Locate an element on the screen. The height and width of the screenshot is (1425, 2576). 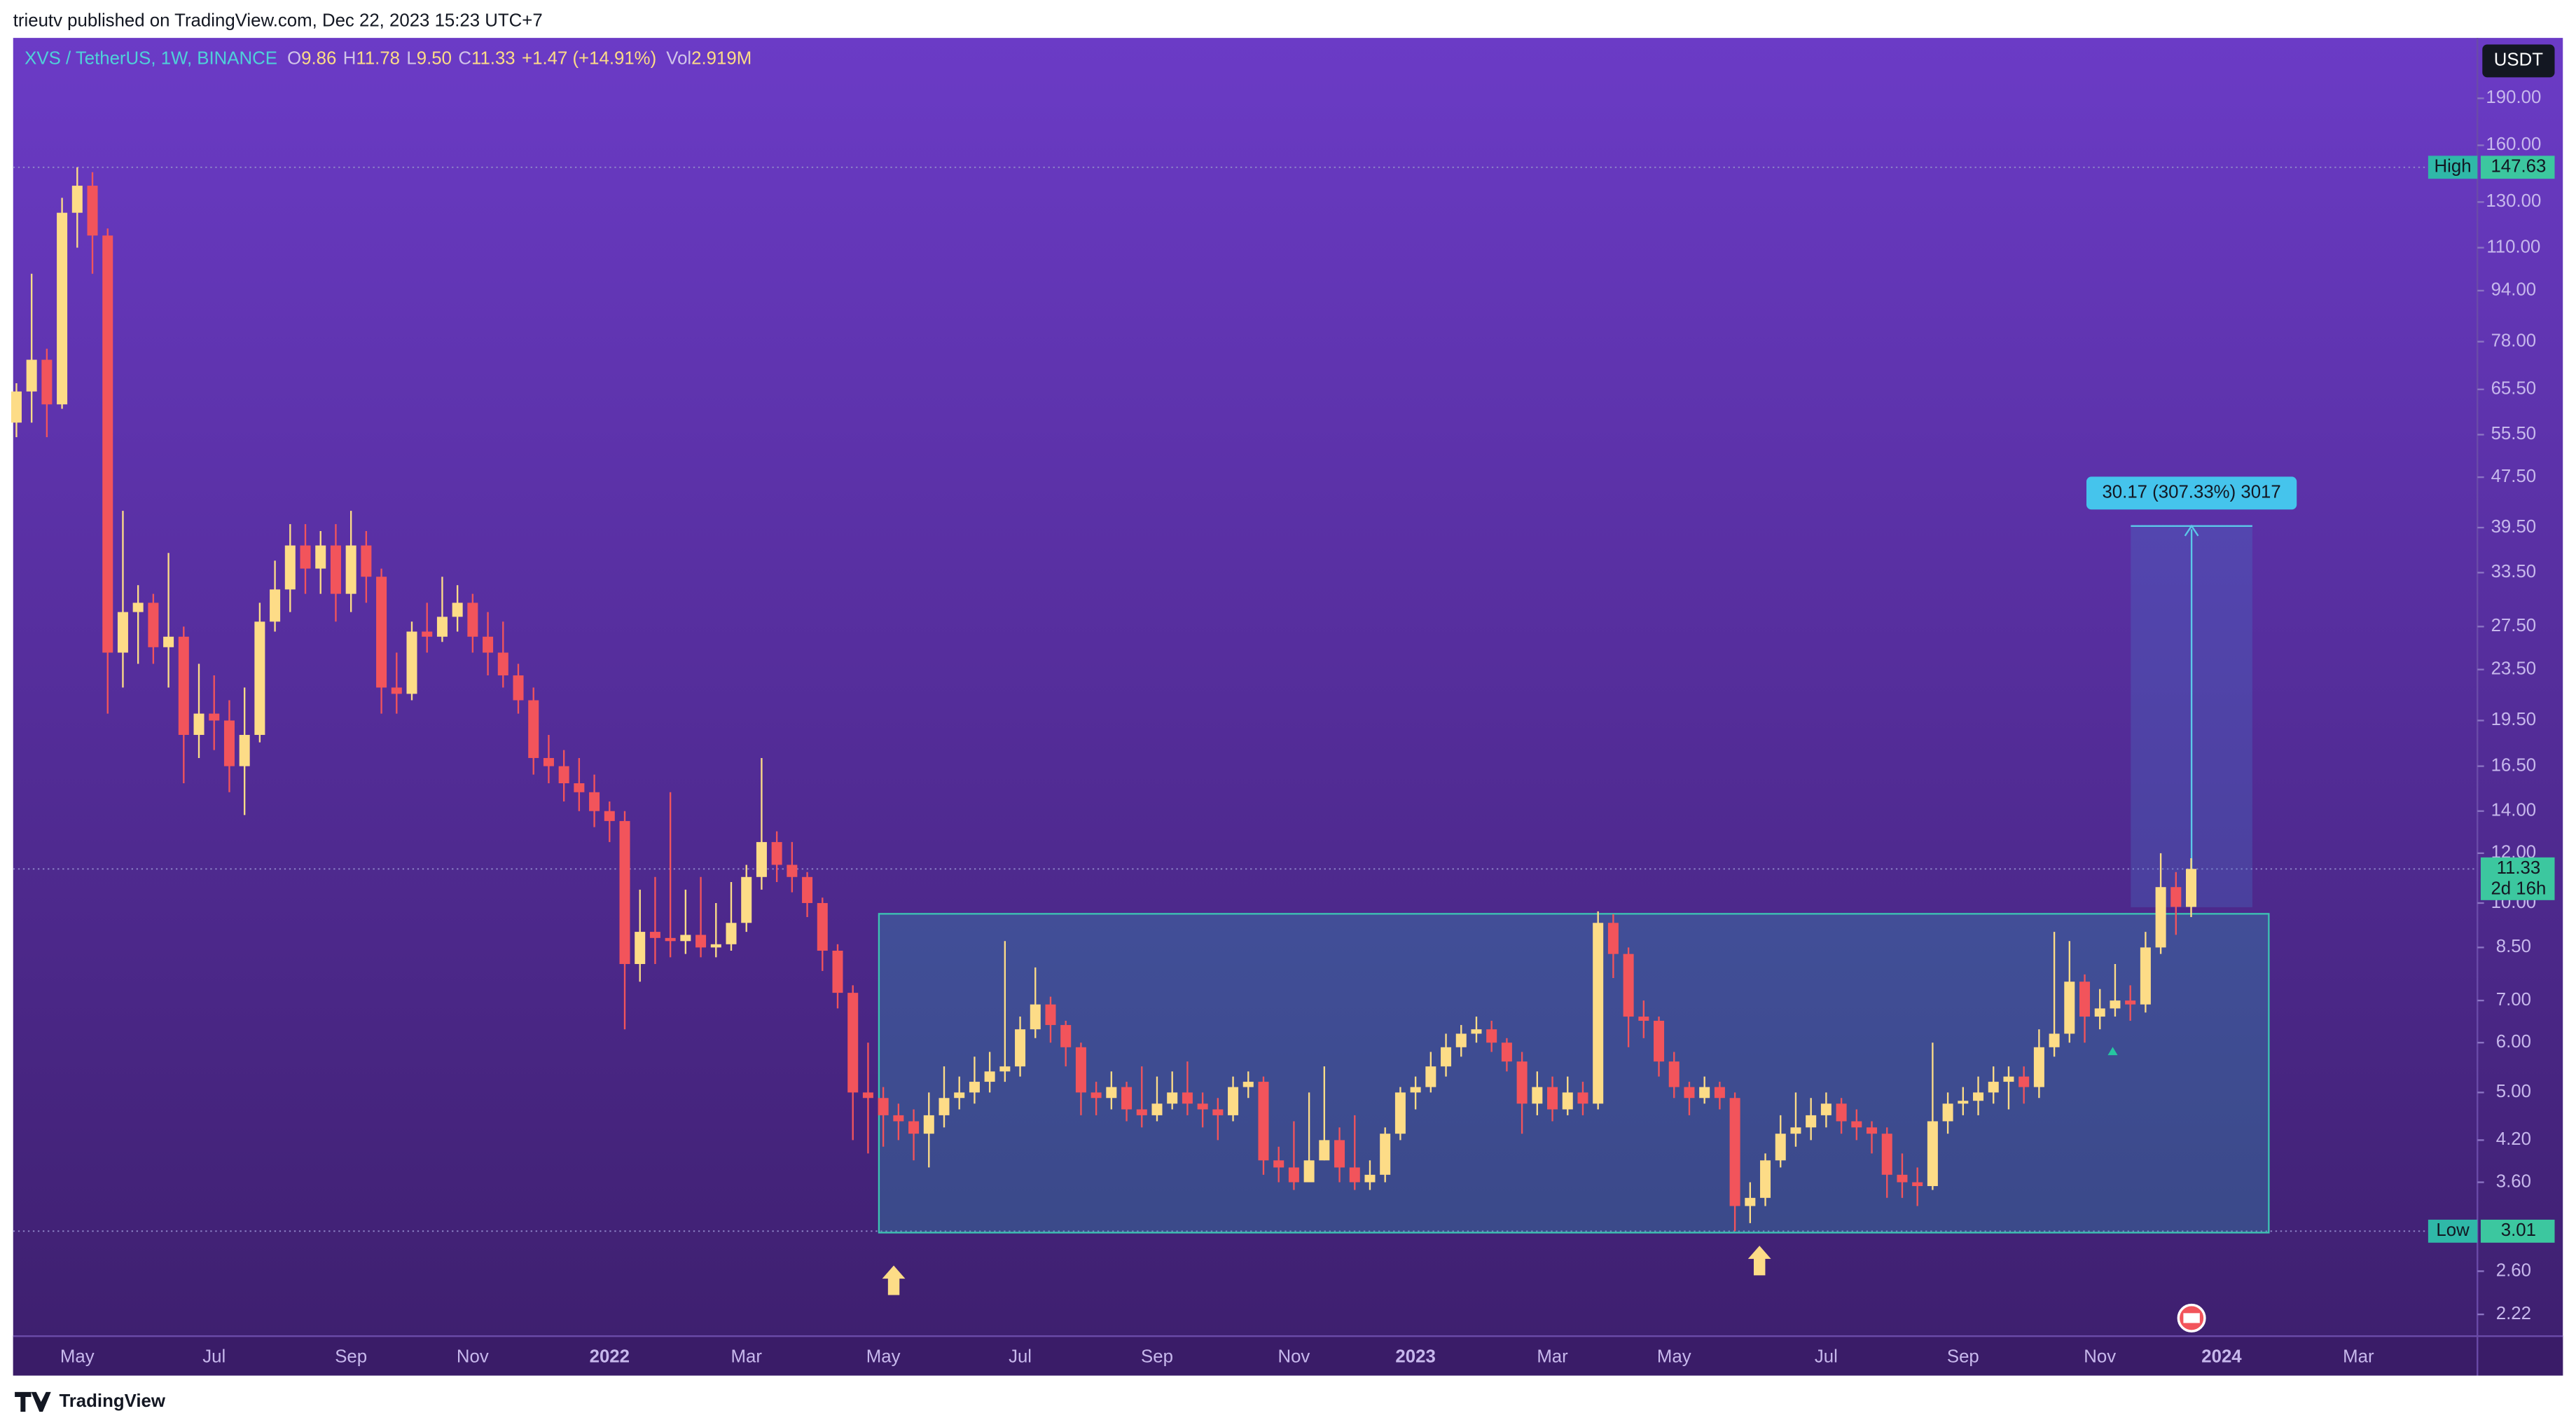
footer-brand: TradingView is located at coordinates (112, 1401).